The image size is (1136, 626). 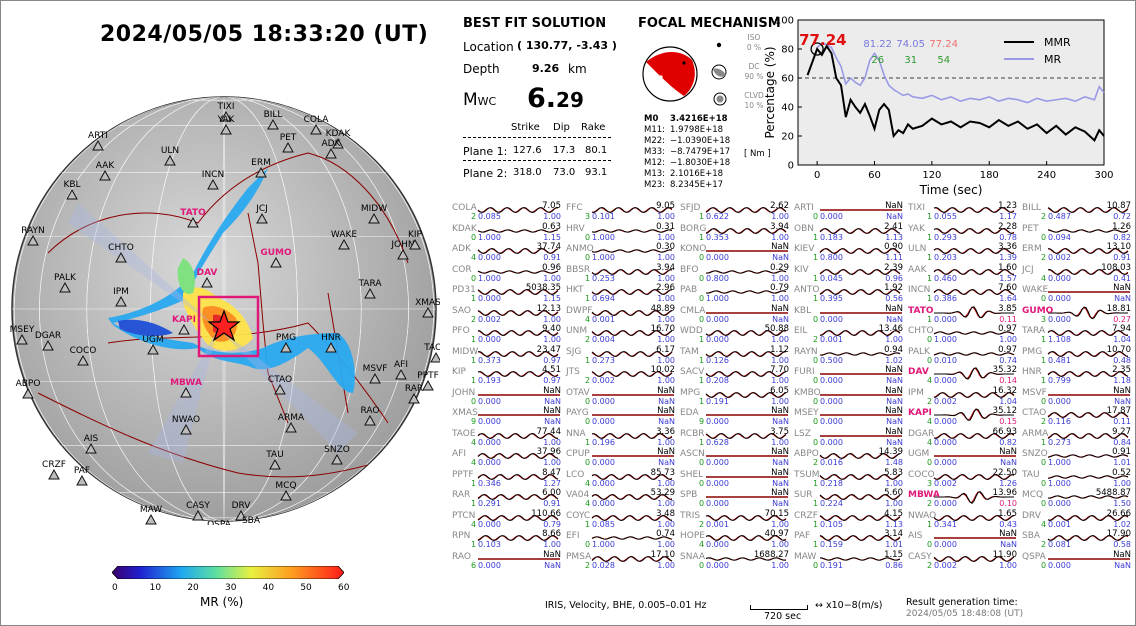 What do you see at coordinates (262, 218) in the screenshot?
I see `station-marker-jcj` at bounding box center [262, 218].